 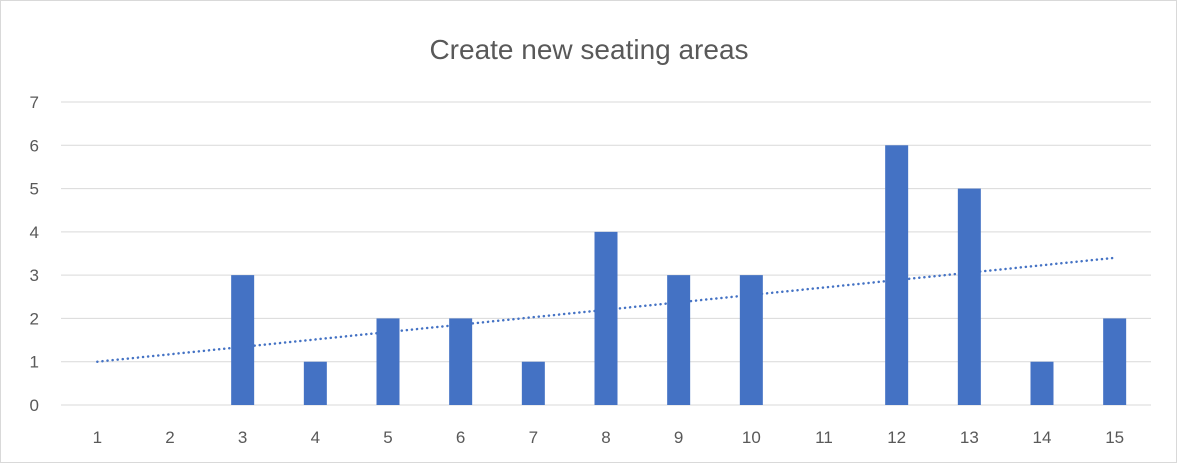 What do you see at coordinates (315, 437) in the screenshot?
I see `x-tick-label: 4` at bounding box center [315, 437].